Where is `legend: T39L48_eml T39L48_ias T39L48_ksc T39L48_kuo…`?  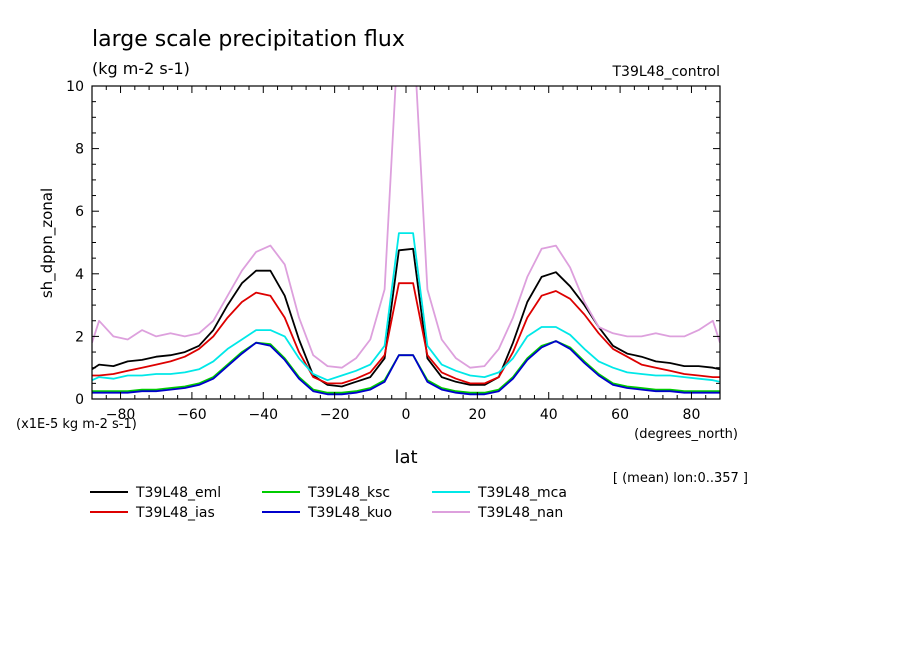
legend: T39L48_eml T39L48_ias T39L48_ksc T39L48_kuo… is located at coordinates (328, 503).